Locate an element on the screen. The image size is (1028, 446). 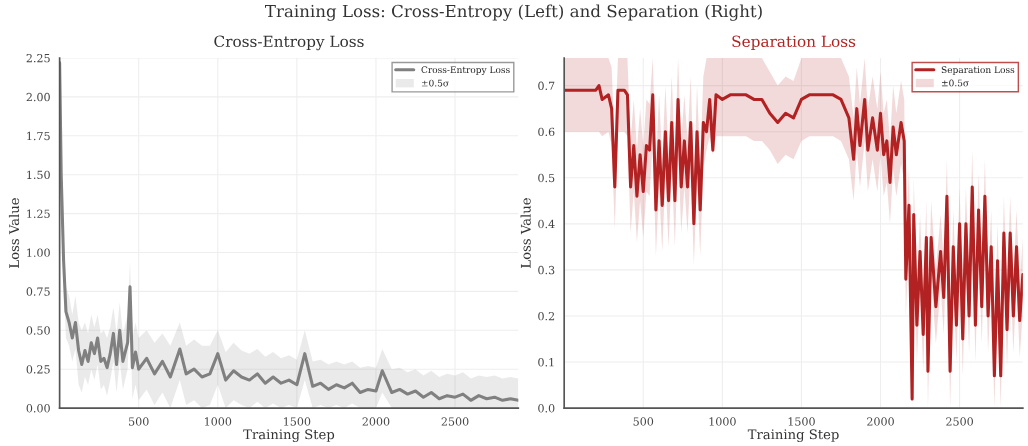
text: Training Loss: Cross-Entropy (Left) and Separation (Right) is located at coordinates (513, 12).